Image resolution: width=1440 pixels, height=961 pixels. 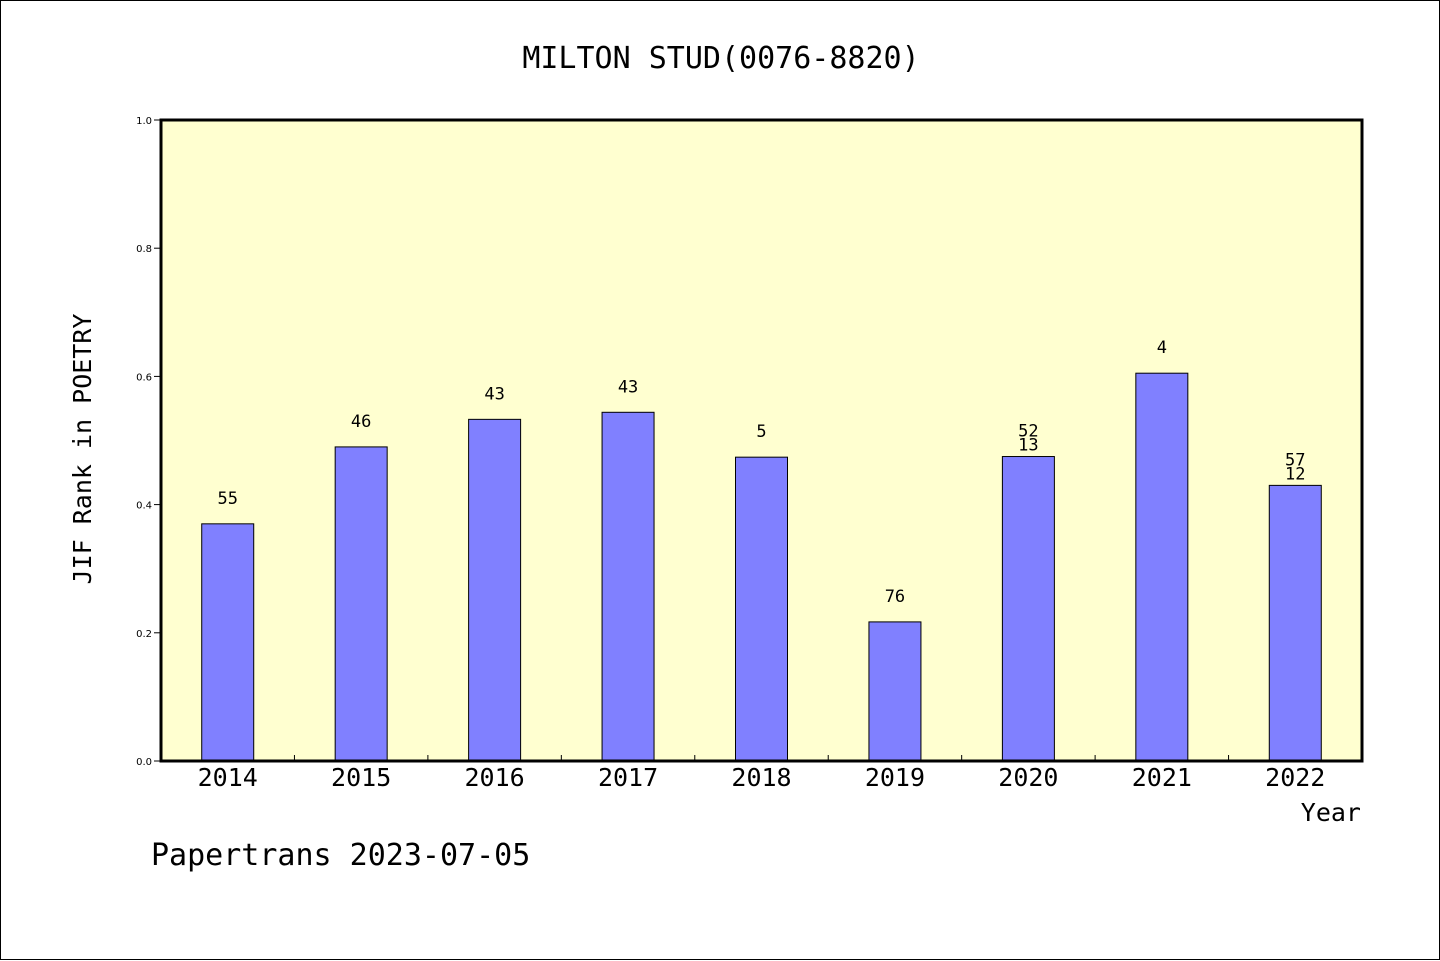 What do you see at coordinates (895, 777) in the screenshot?
I see `x-tick-label: 2019` at bounding box center [895, 777].